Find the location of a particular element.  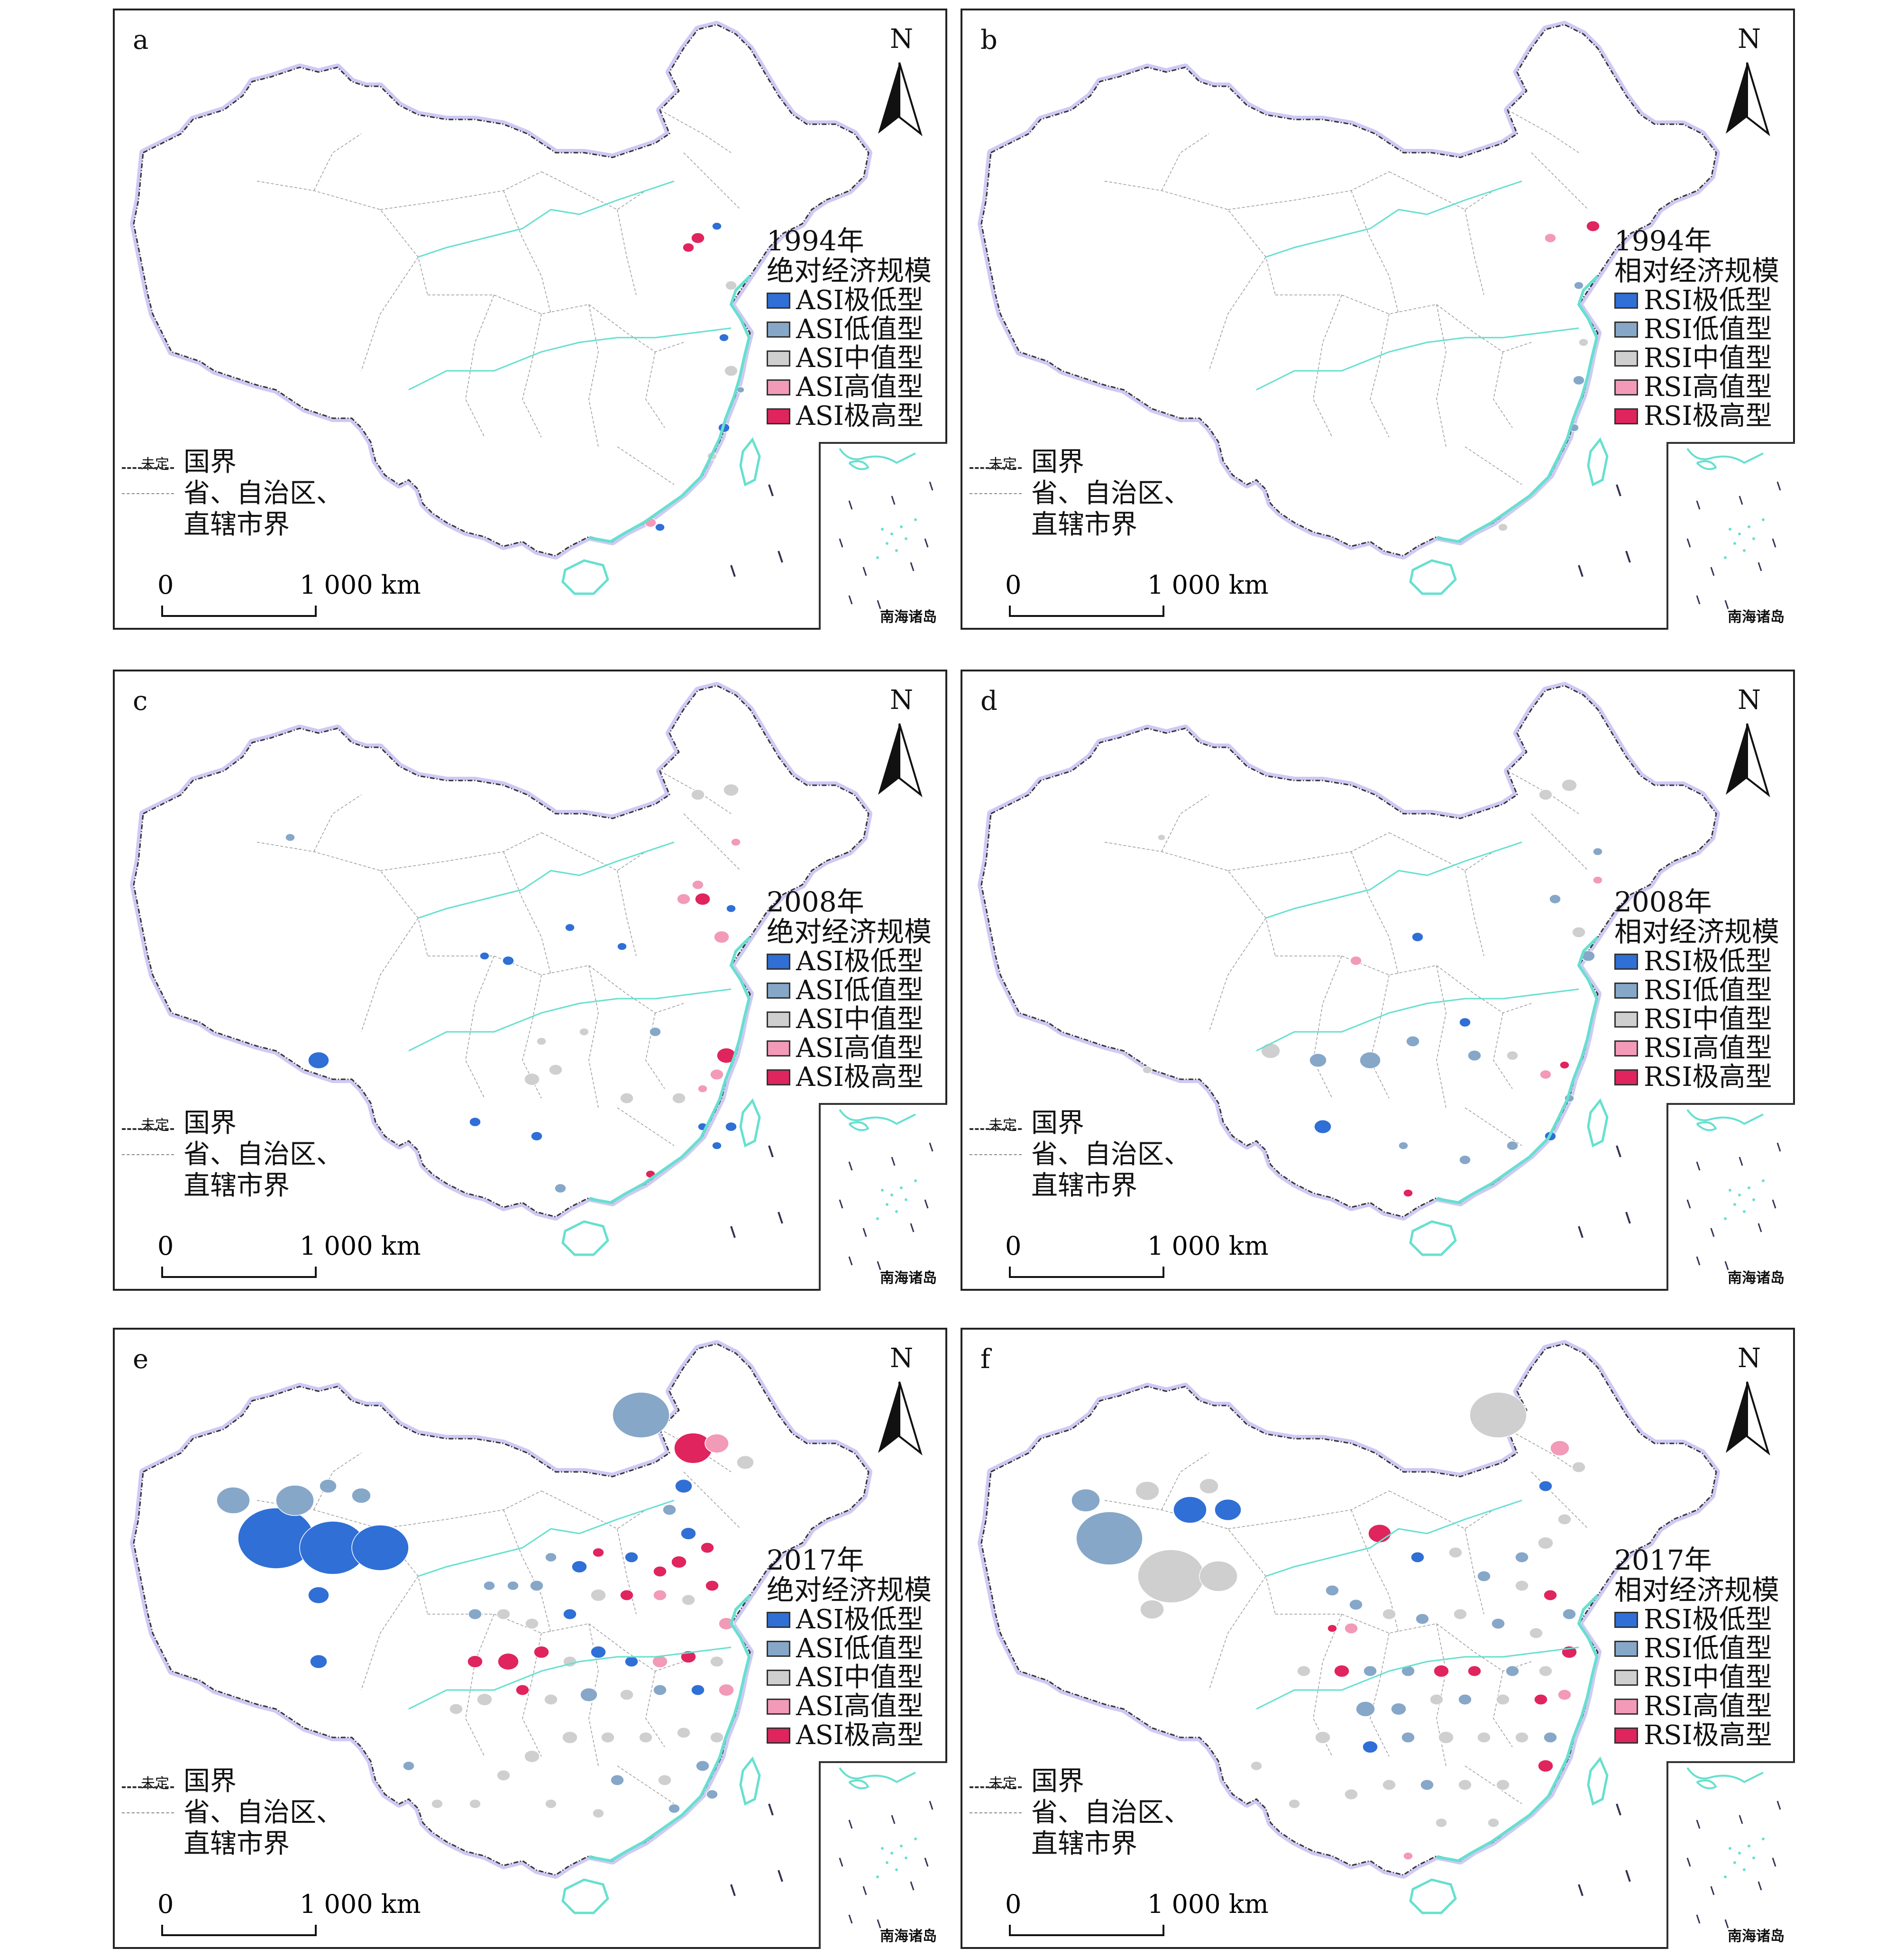

legend-label: ASI极高型 is located at coordinates (860, 416).